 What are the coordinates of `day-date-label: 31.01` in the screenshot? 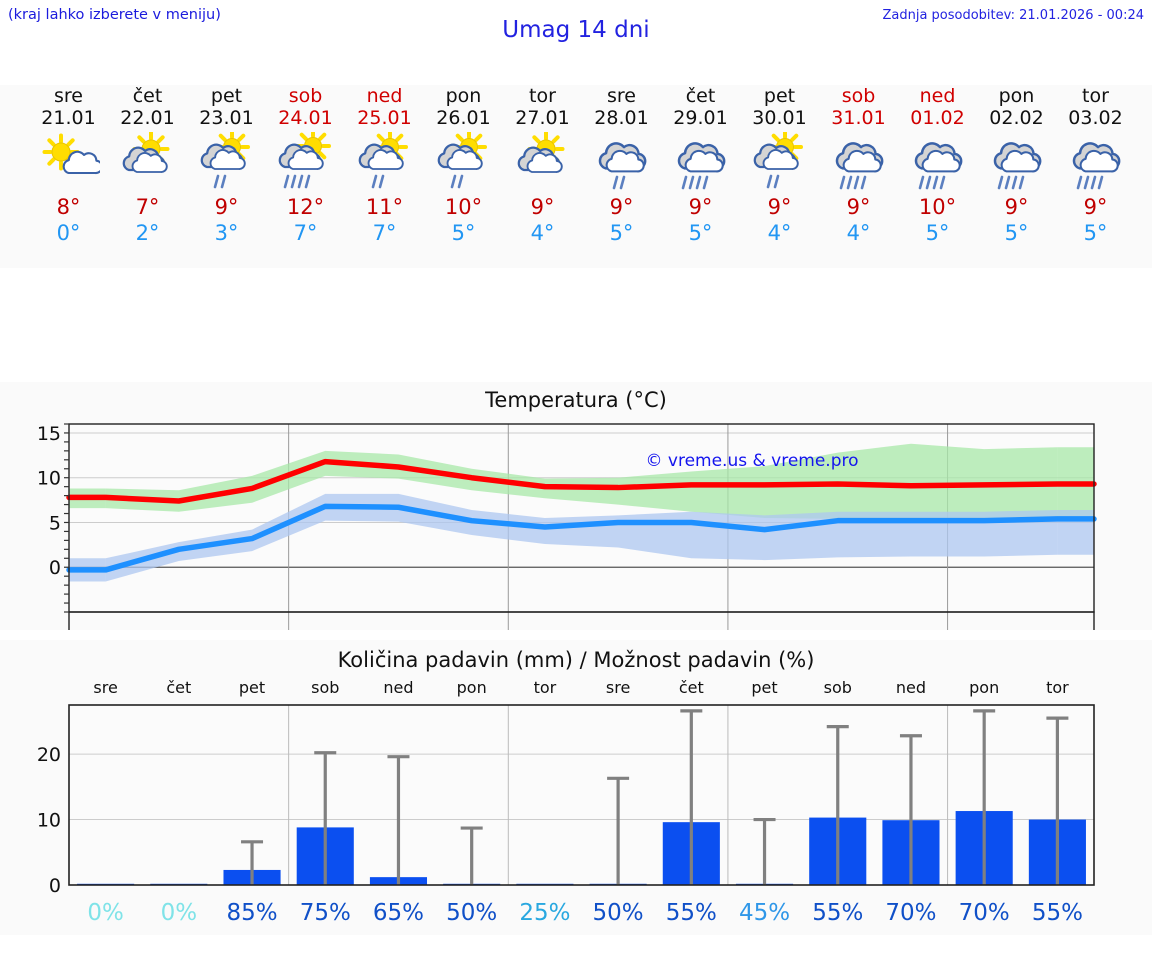 It's located at (858, 118).